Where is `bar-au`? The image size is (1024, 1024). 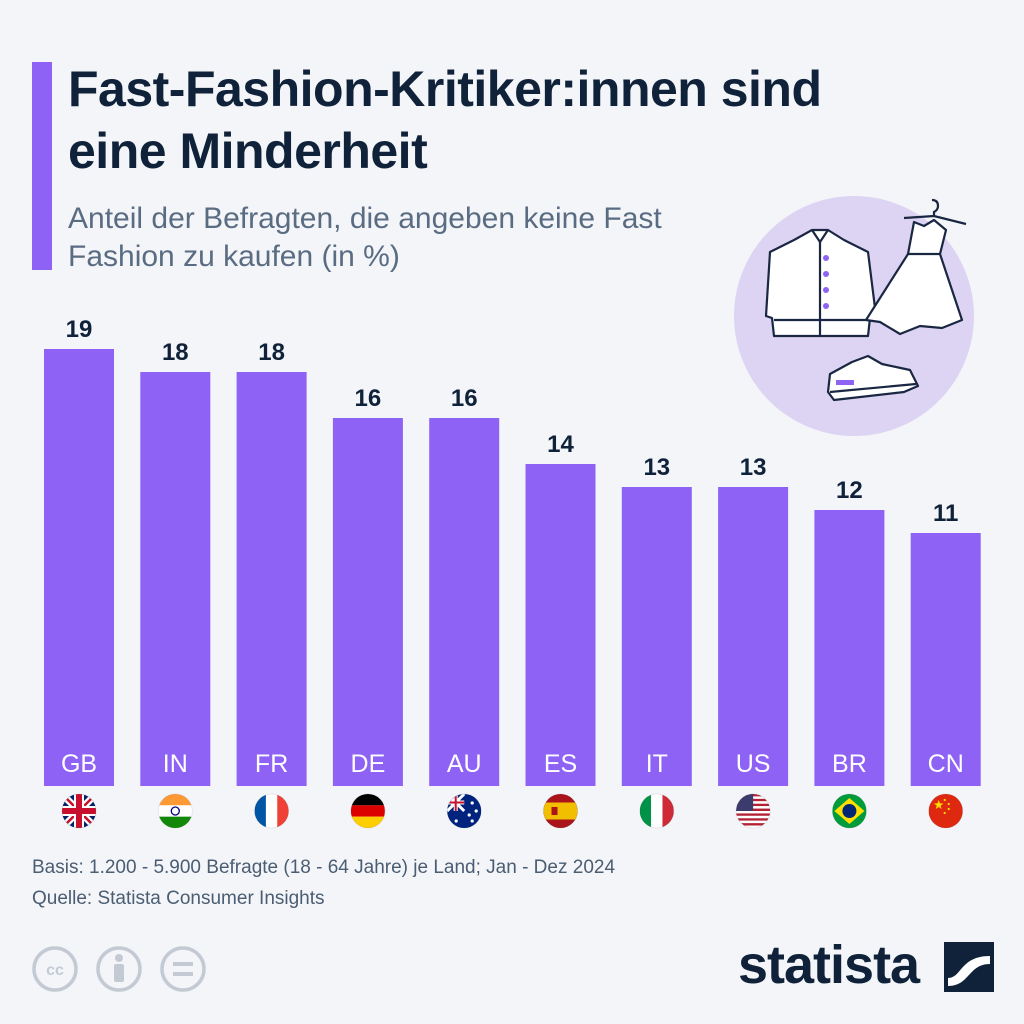 bar-au is located at coordinates (464, 602).